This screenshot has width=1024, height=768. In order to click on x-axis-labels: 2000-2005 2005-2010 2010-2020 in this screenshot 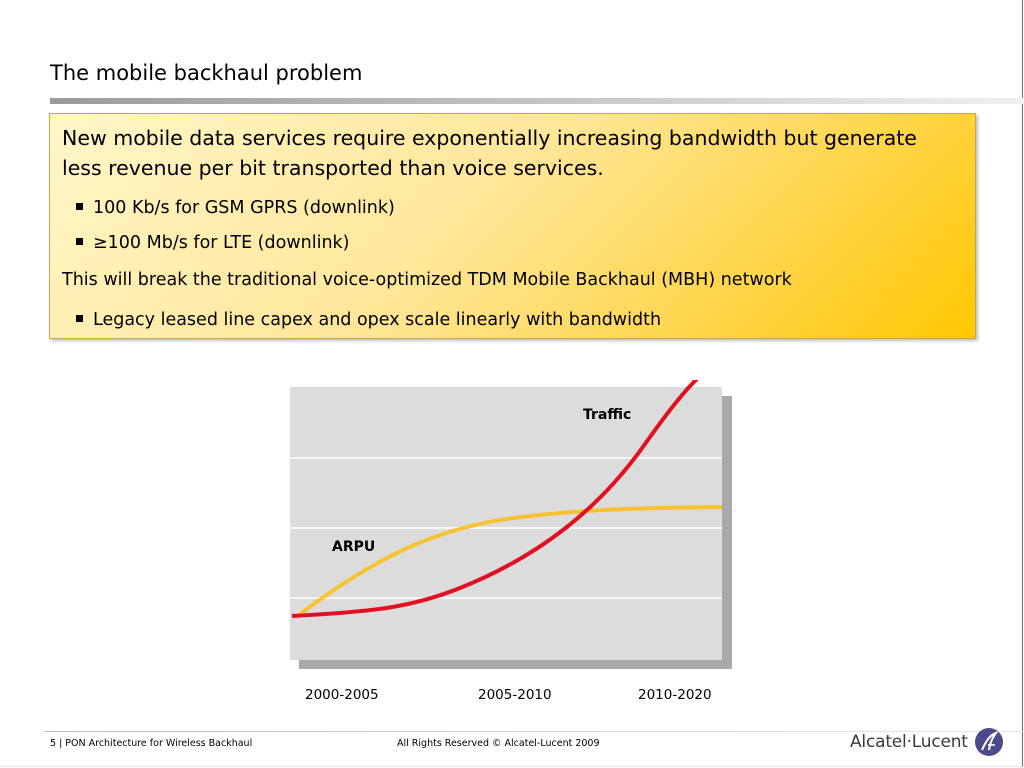, I will do `click(512, 697)`.